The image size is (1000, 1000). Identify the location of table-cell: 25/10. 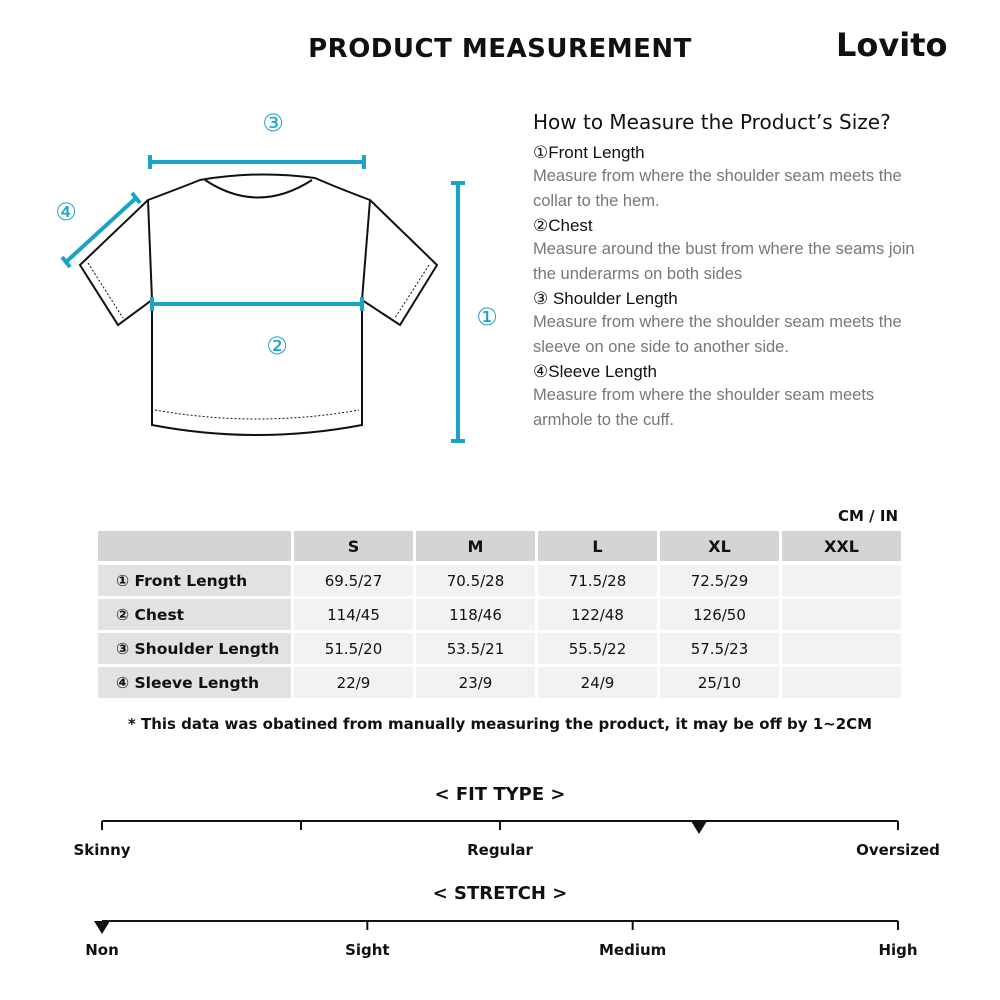
(719, 682).